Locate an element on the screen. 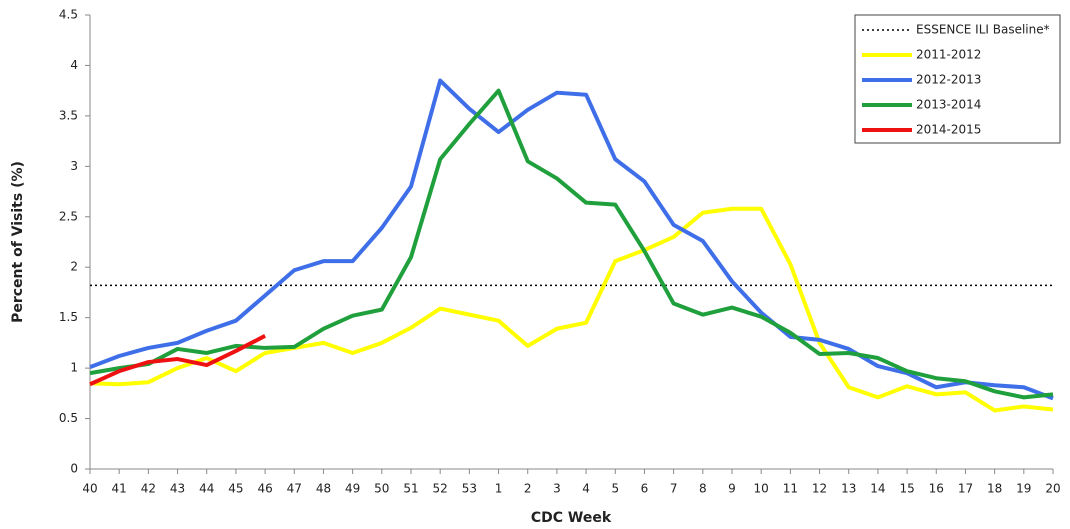 This screenshot has height=529, width=1070. series-line is located at coordinates (178, 360).